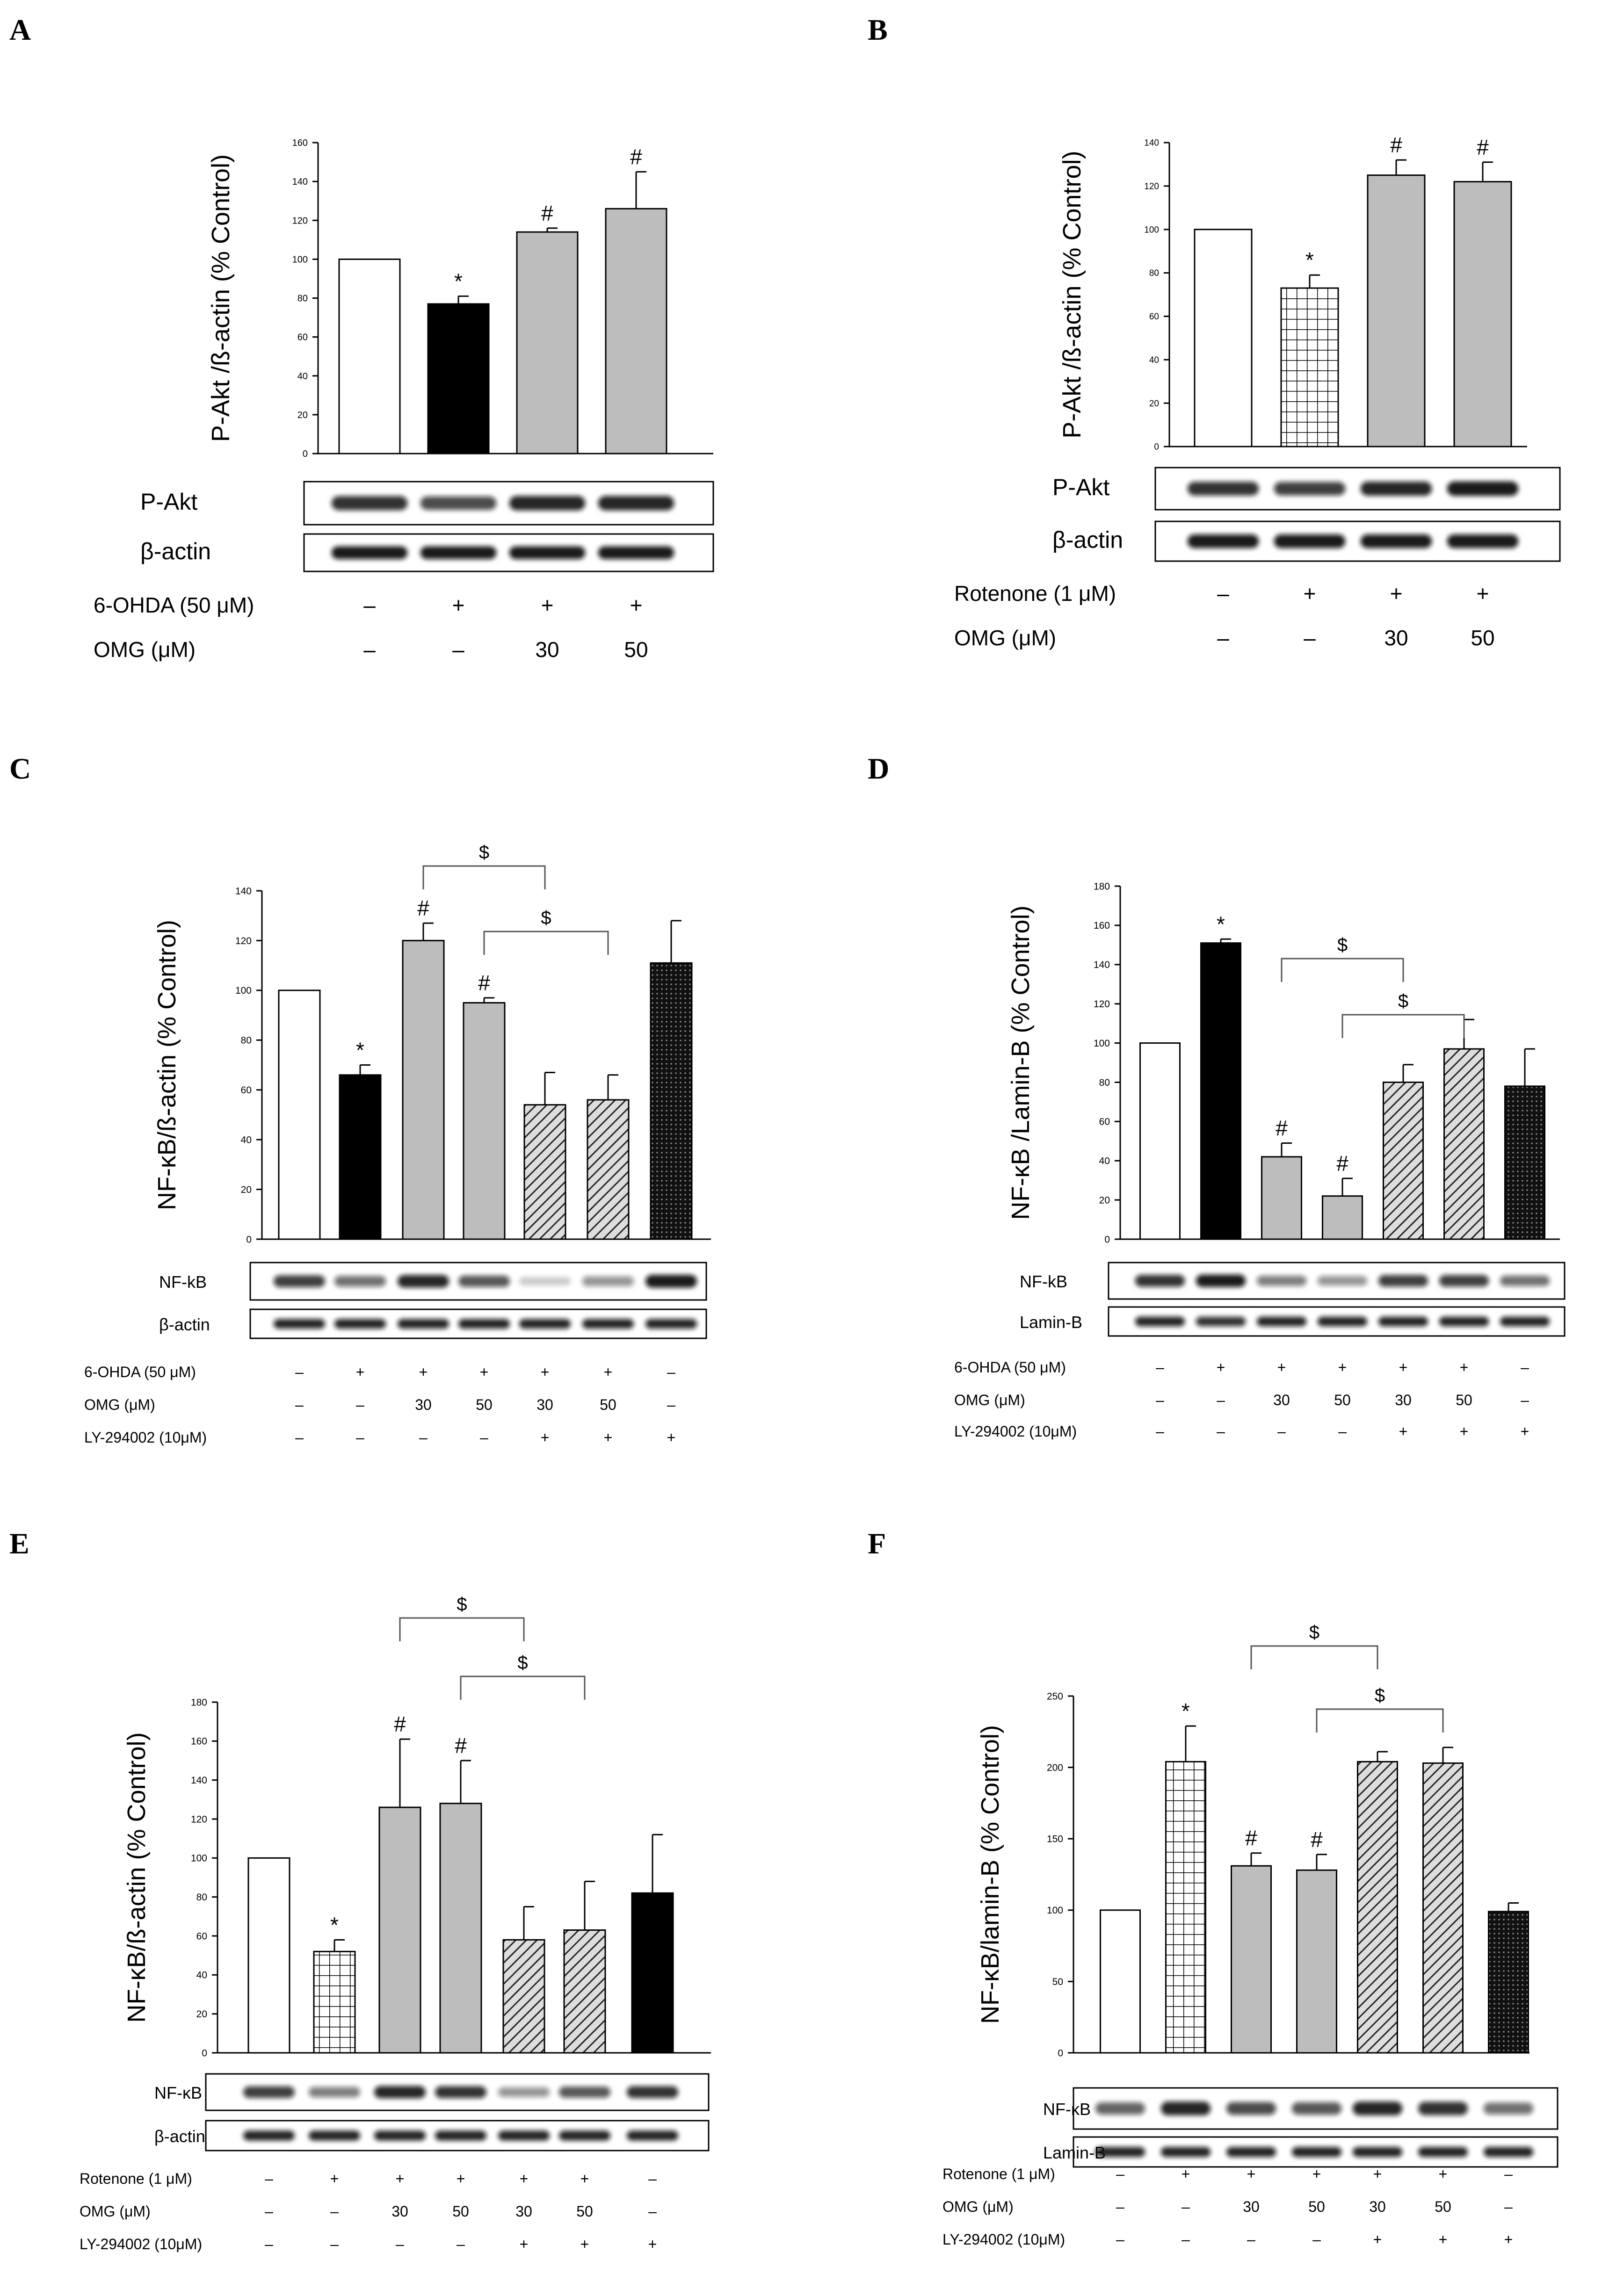 The image size is (1602, 2296). I want to click on blot-label: Lamin-B, so click(1051, 1322).